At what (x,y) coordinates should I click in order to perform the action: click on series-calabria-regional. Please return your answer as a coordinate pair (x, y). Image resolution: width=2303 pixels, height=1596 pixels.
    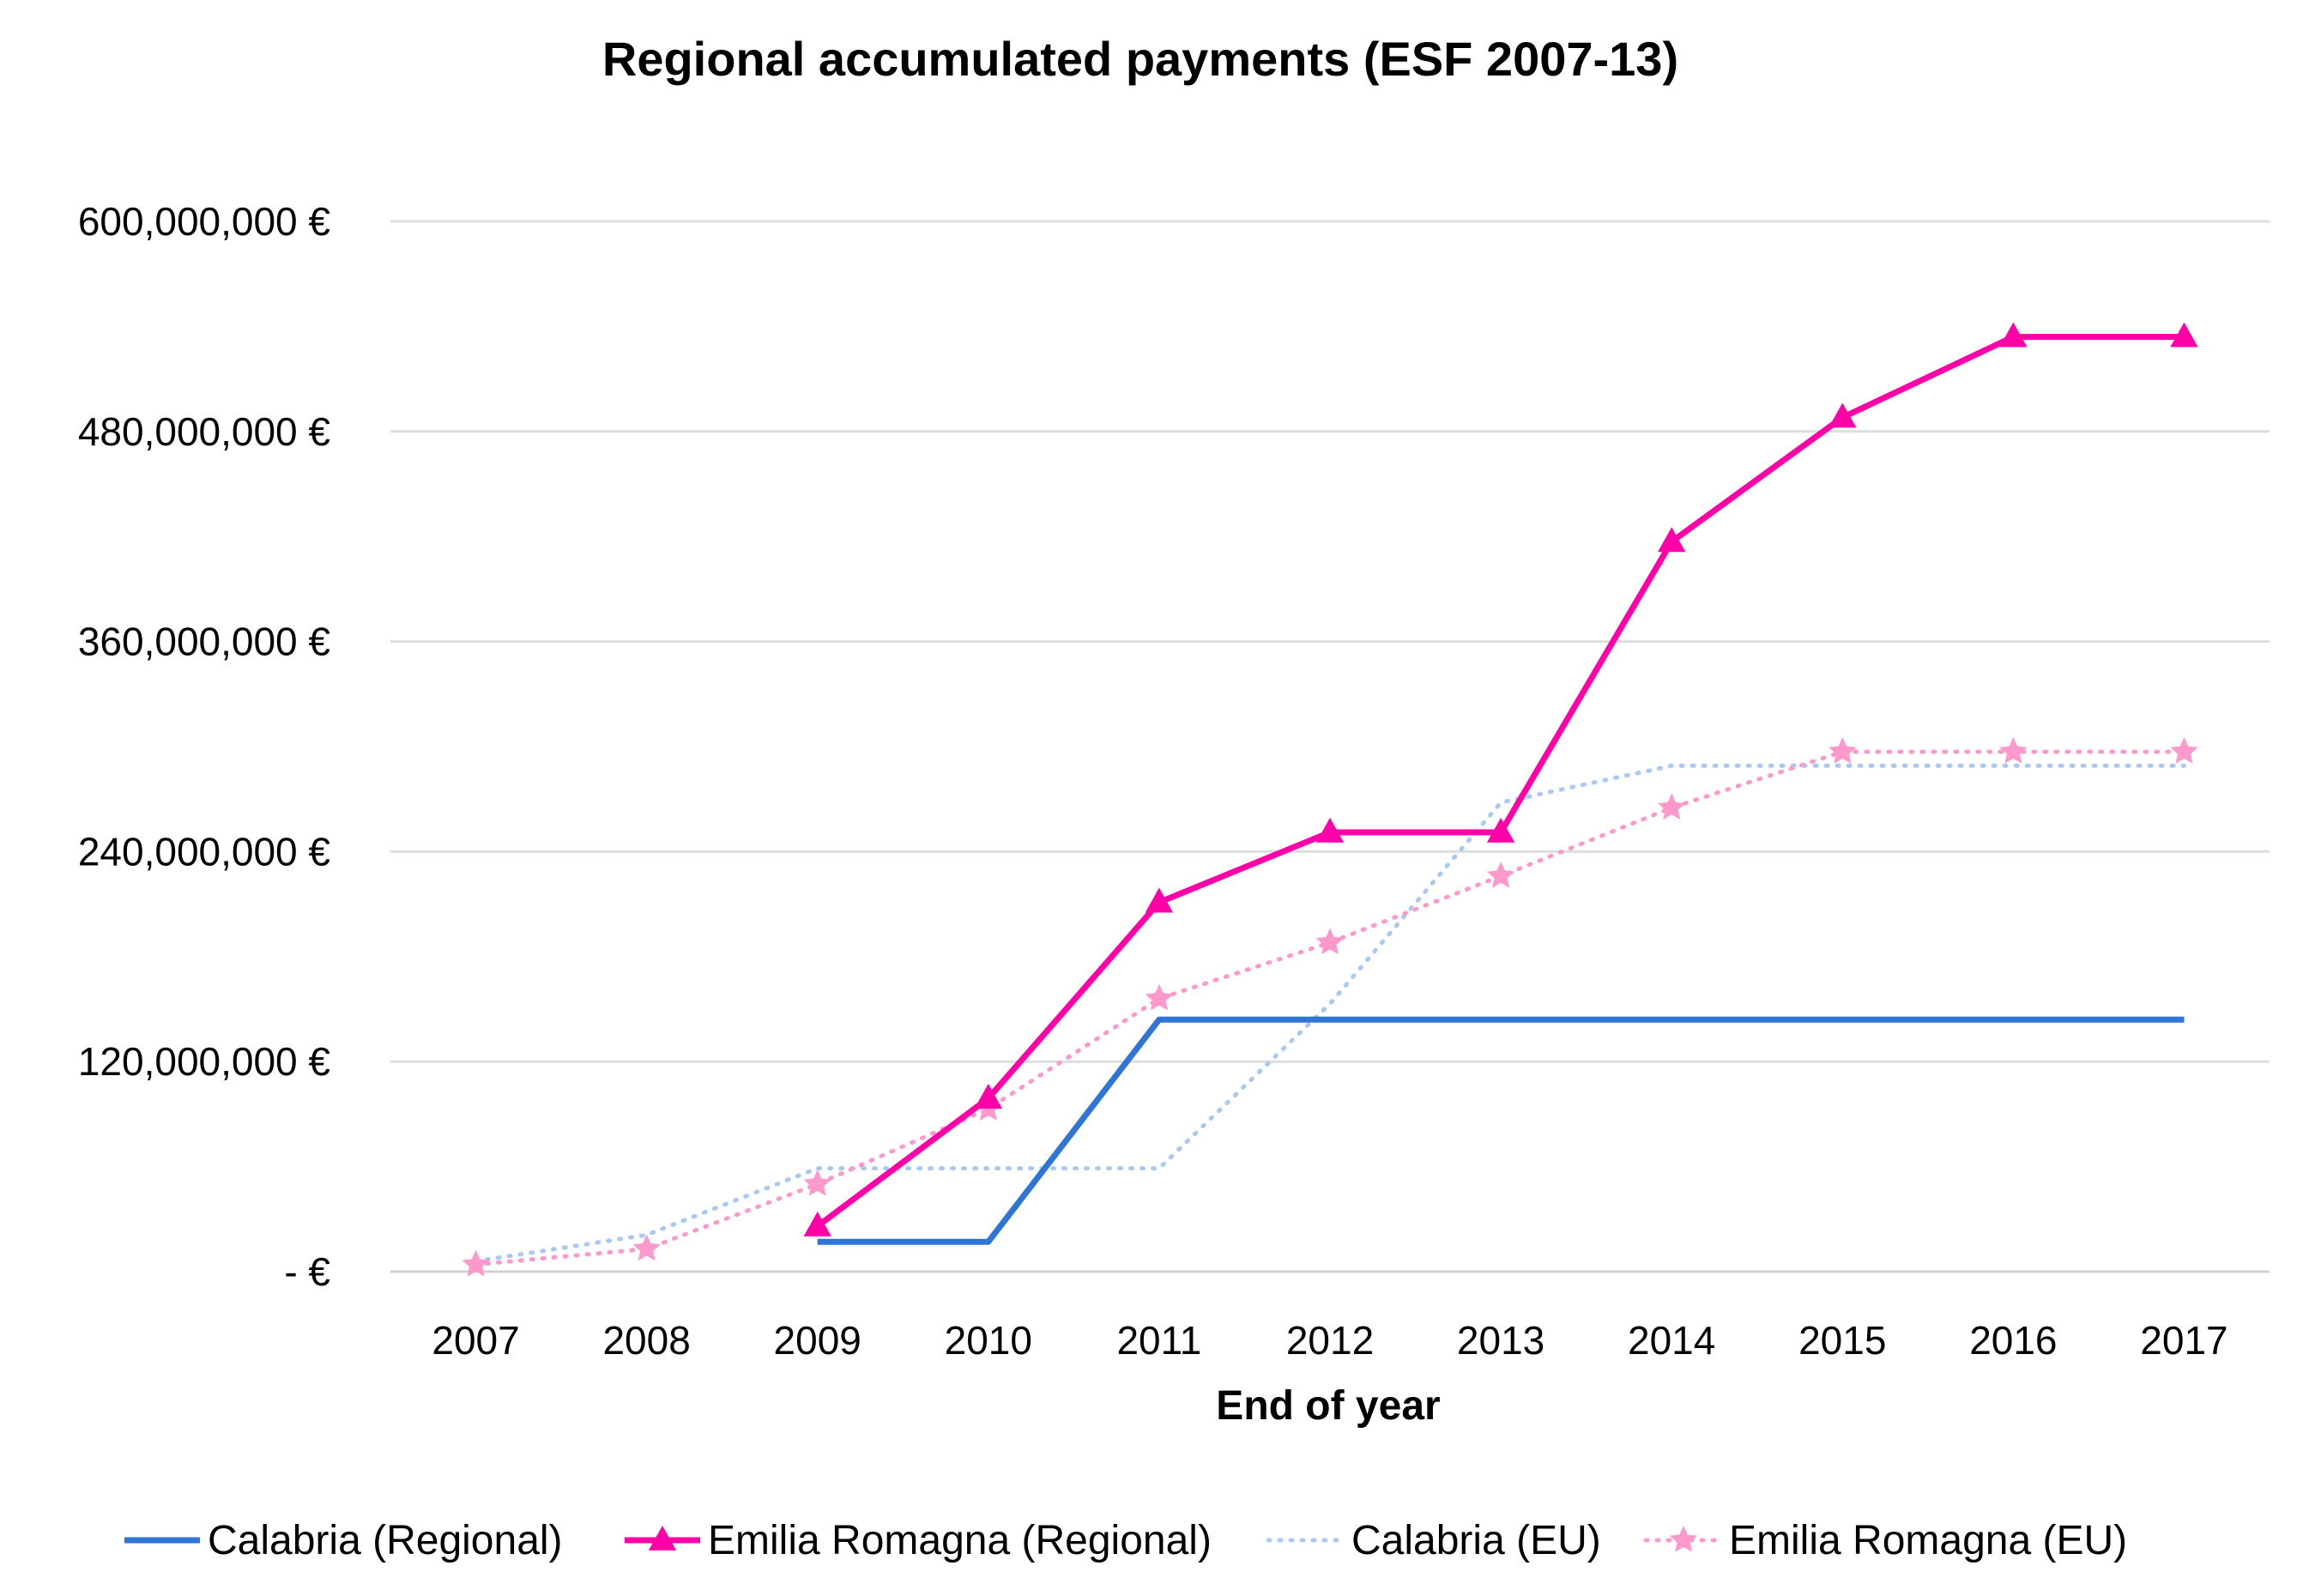
    Looking at the image, I should click on (1501, 1131).